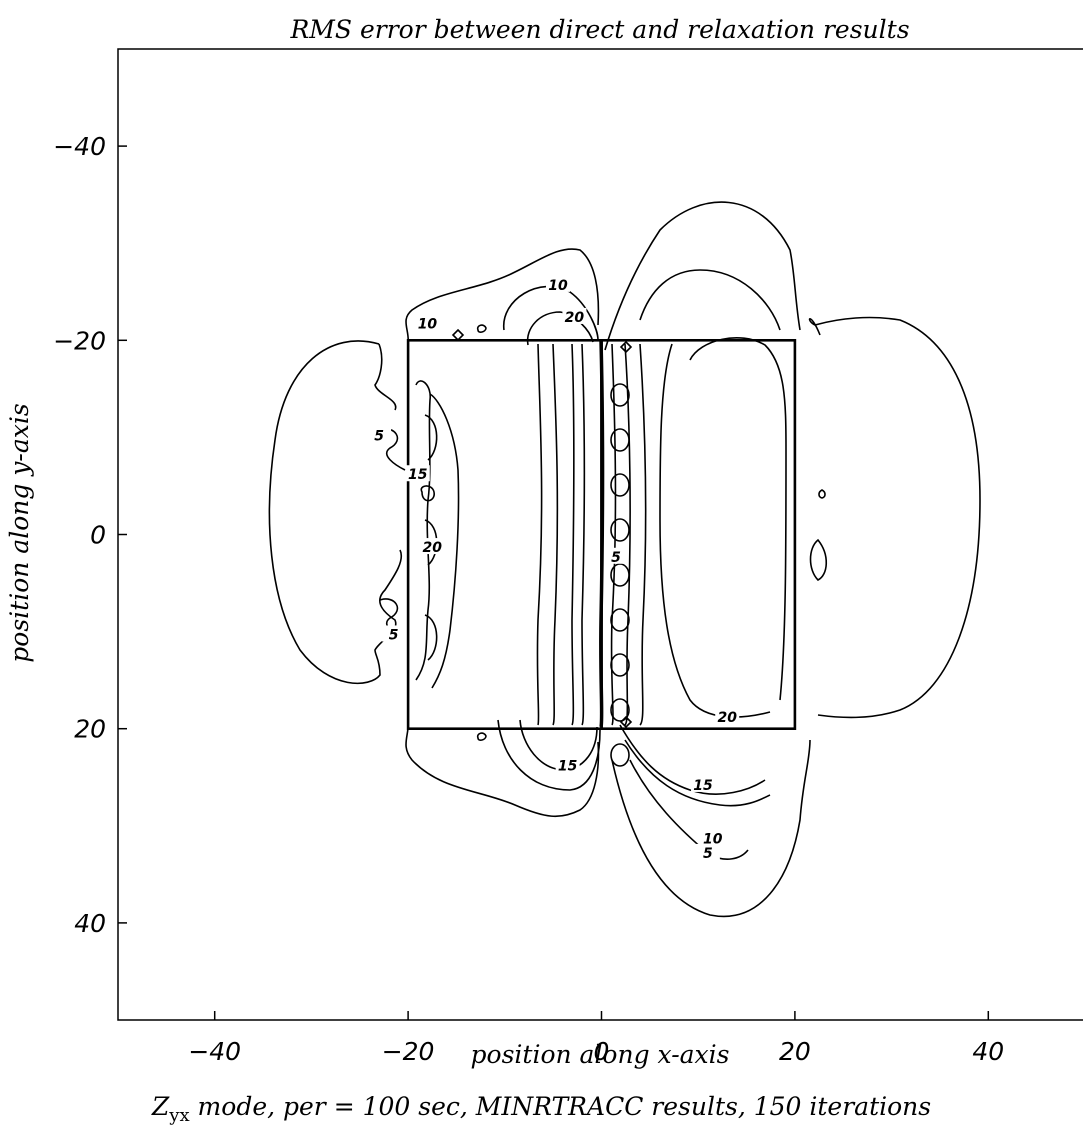 This screenshot has height=1141, width=1083. What do you see at coordinates (160, 1106) in the screenshot?
I see `caption-prefix: Z` at bounding box center [160, 1106].